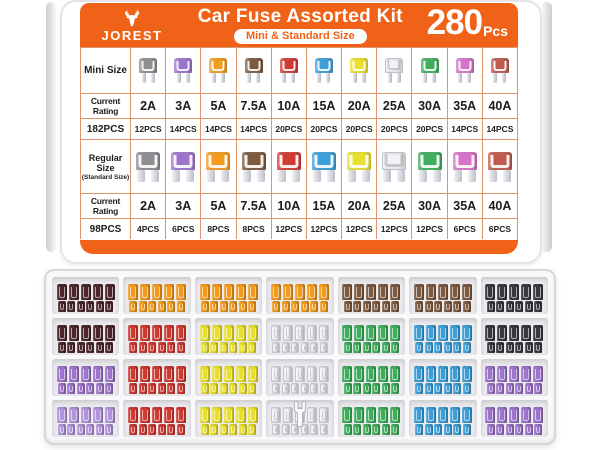 This screenshot has height=450, width=600. Describe the element at coordinates (500, 66) in the screenshot. I see `mini-fuse-40A-window` at that location.